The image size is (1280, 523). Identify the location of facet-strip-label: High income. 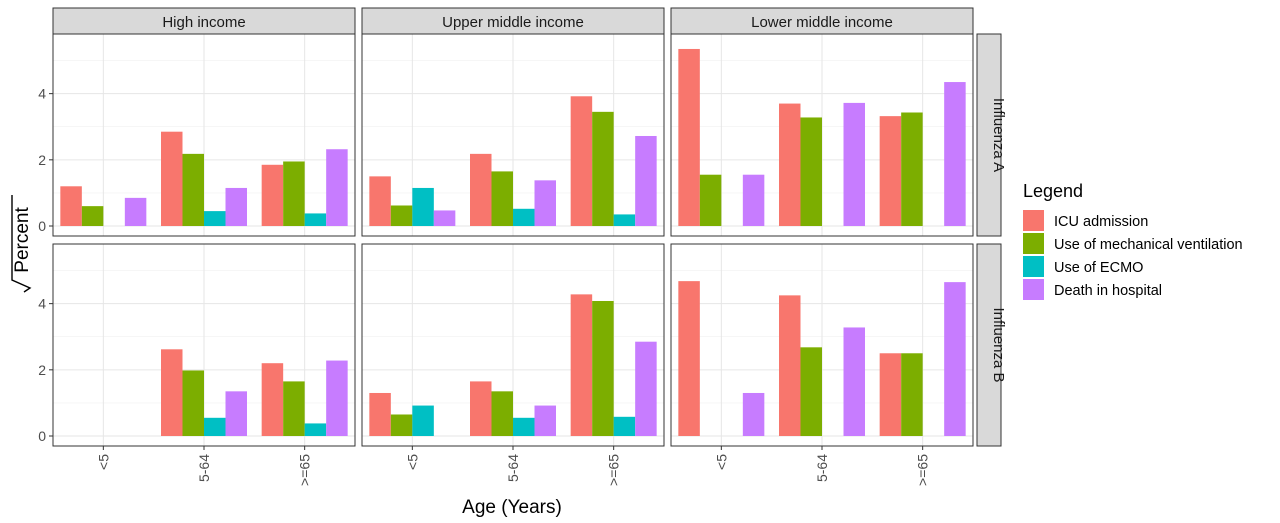
(203, 22).